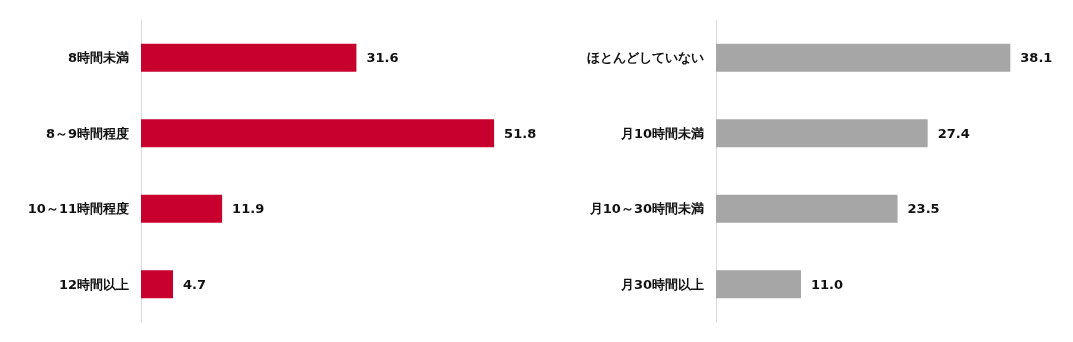 The width and height of the screenshot is (1073, 342). Describe the element at coordinates (382, 58) in the screenshot. I see `data-label: 31.6` at that location.